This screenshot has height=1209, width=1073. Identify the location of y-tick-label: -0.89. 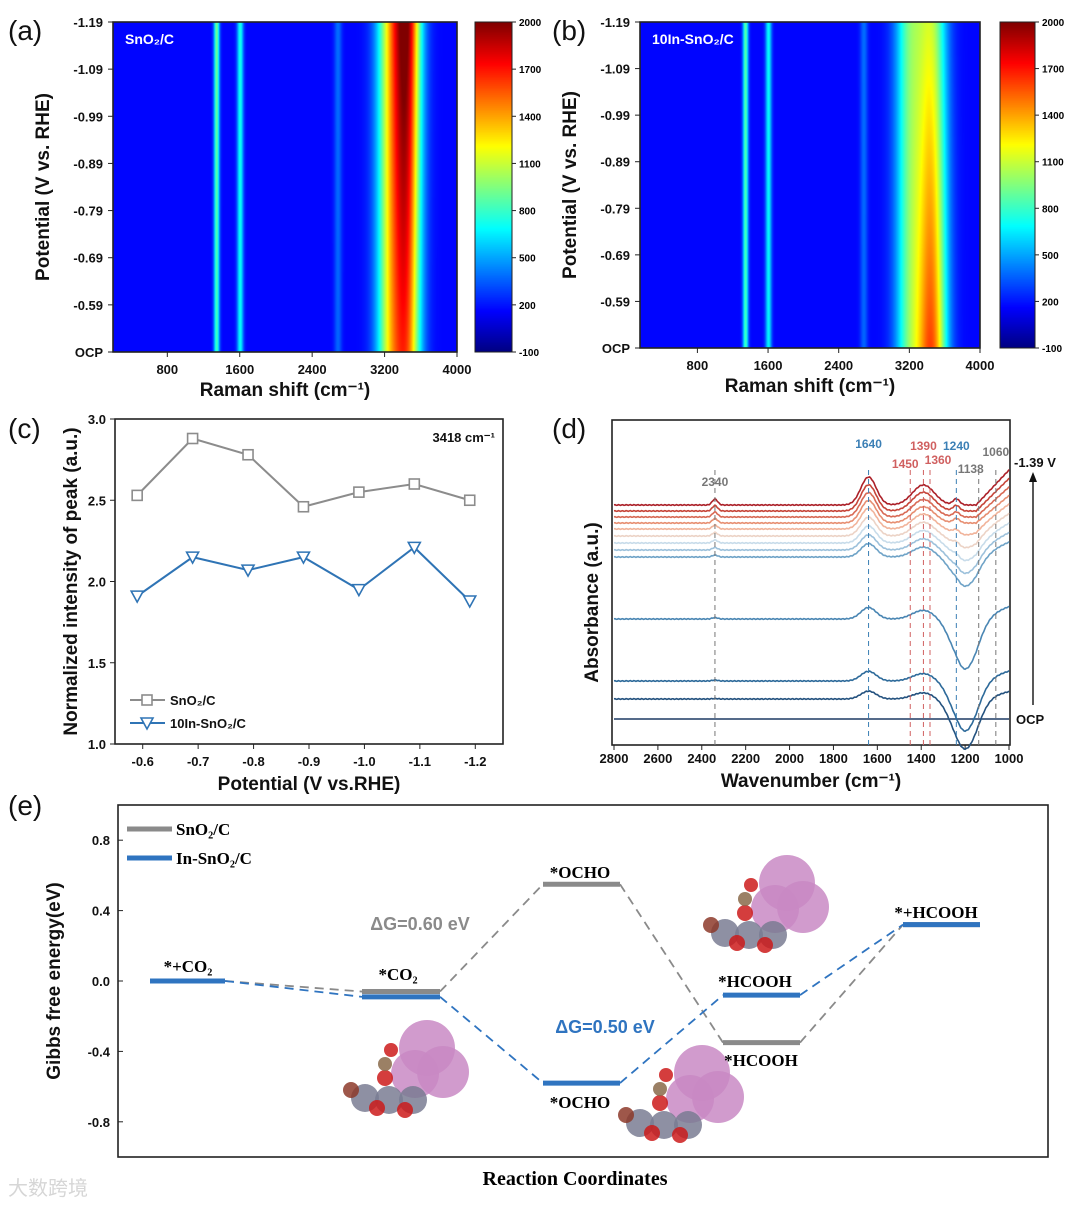
(88, 163).